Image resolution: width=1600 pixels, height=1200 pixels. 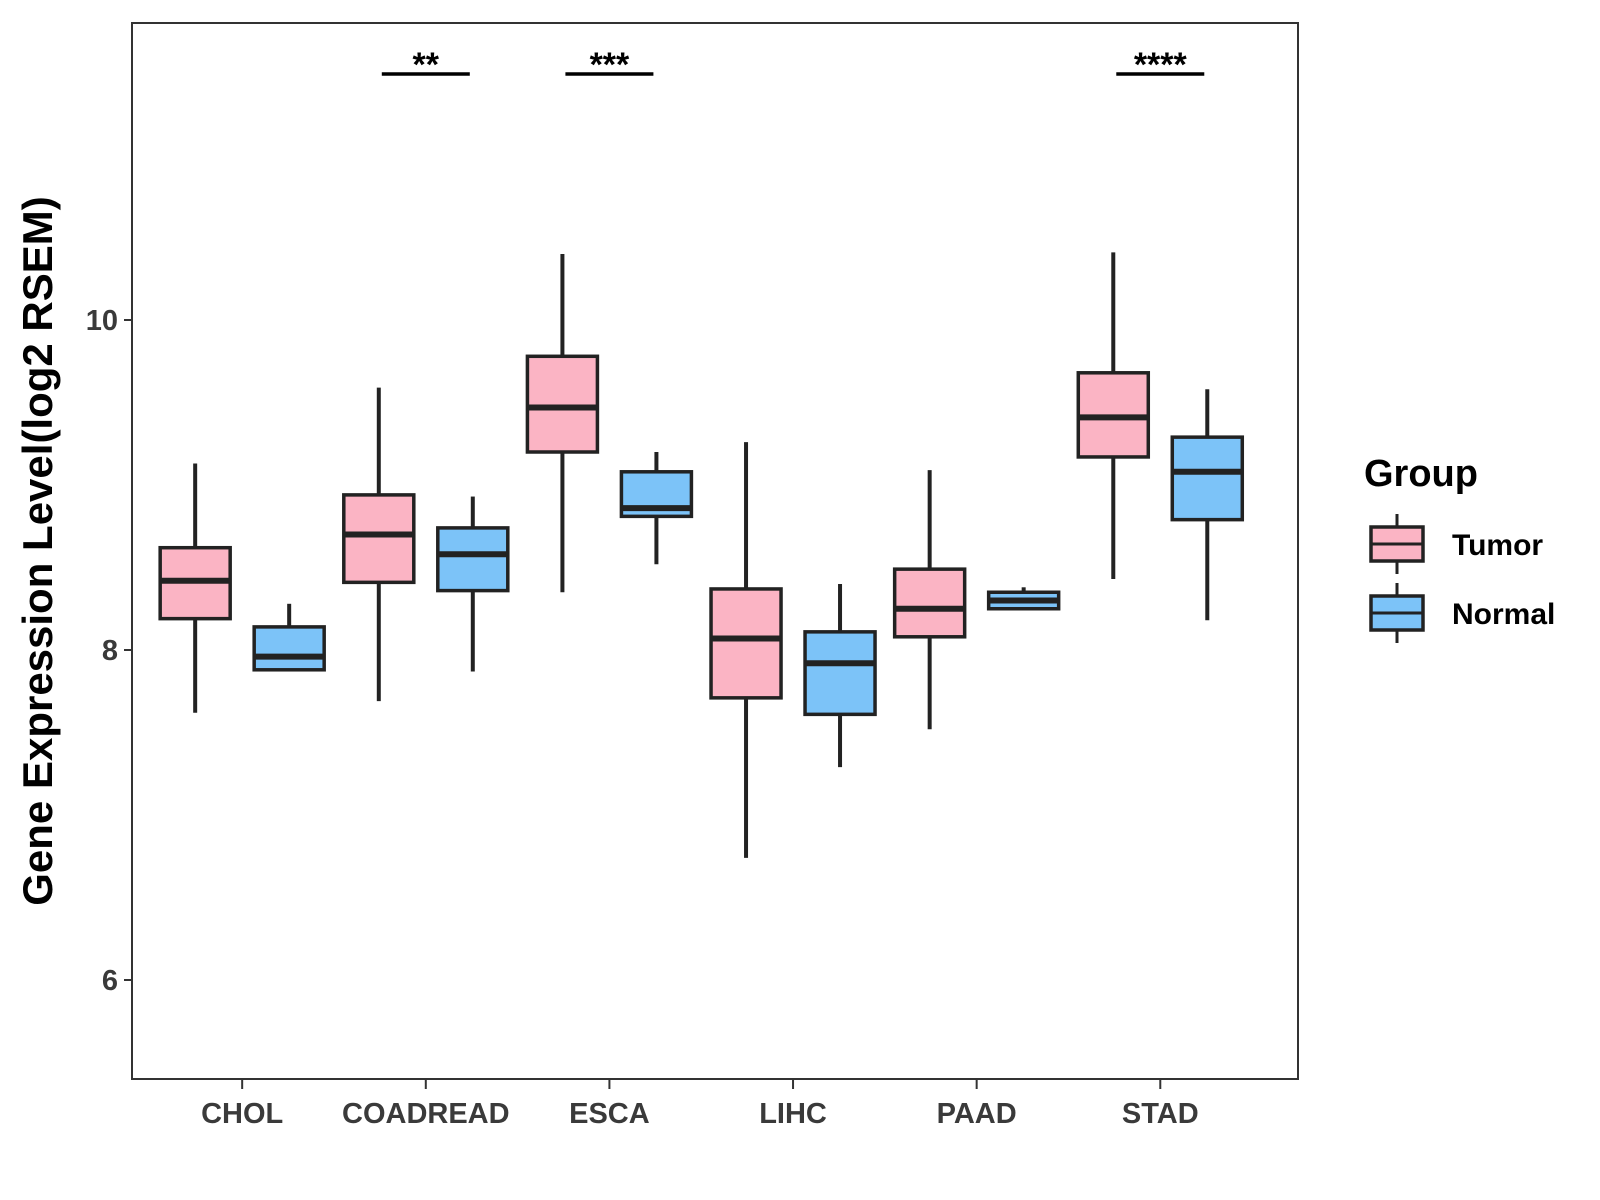 I want to click on legend-entry-normal: Normal, so click(x=1462, y=613).